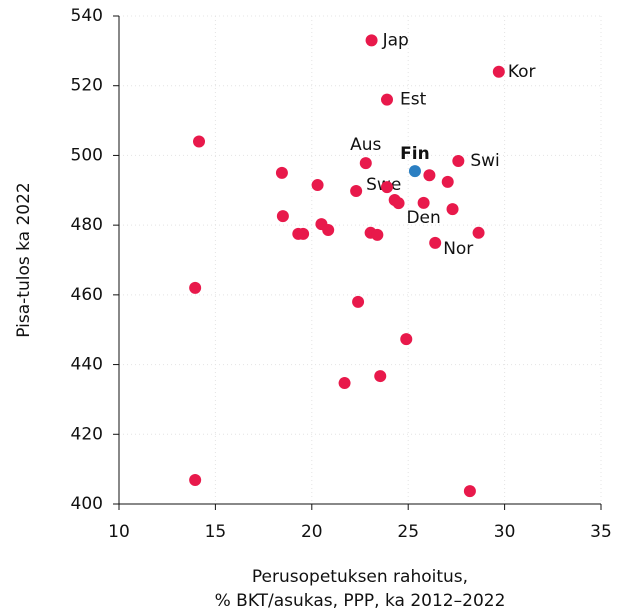  I want to click on point-label: Swi, so click(484, 161).